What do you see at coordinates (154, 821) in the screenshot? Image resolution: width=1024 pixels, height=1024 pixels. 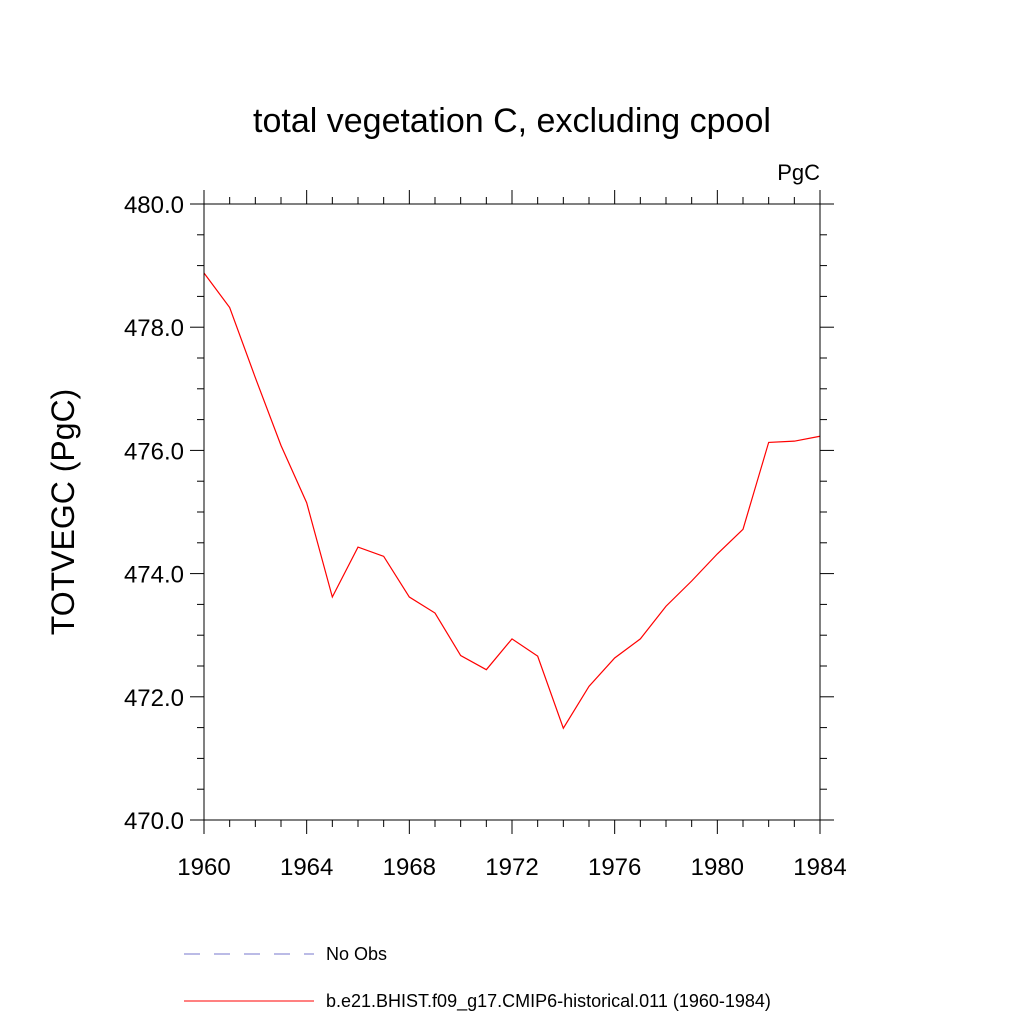 I see `y-tick-label: 470.0` at bounding box center [154, 821].